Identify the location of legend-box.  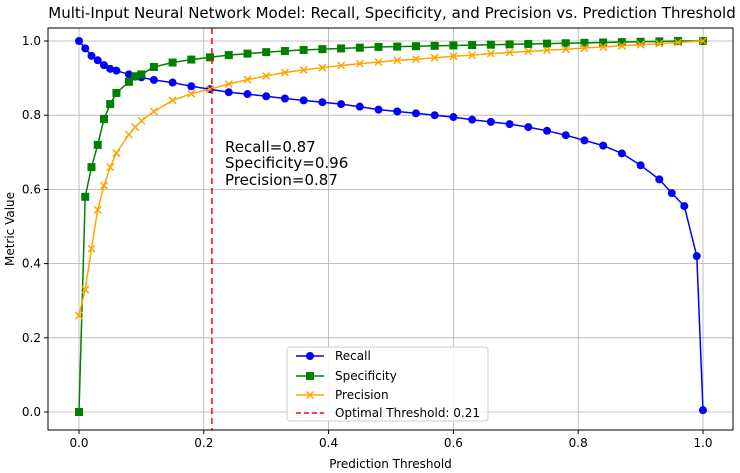
(387, 384).